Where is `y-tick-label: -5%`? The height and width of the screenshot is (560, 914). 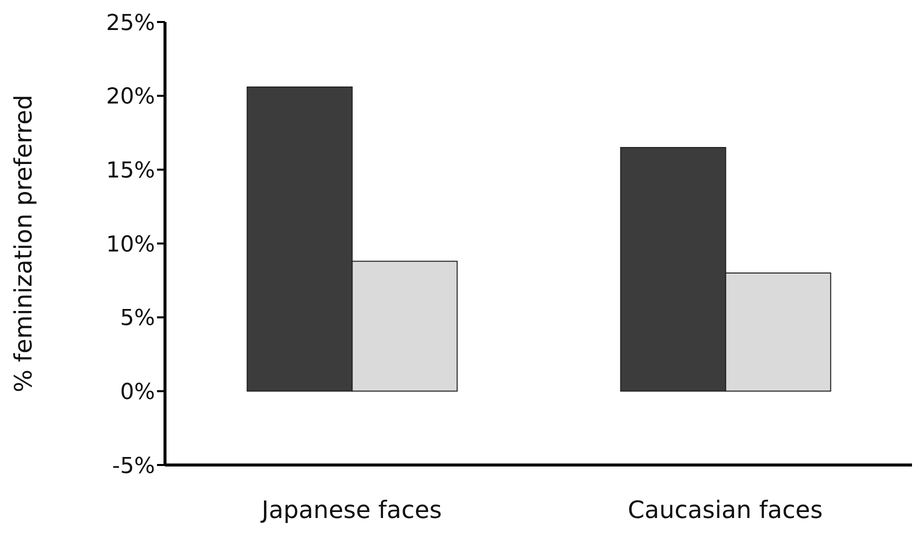
y-tick-label: -5% is located at coordinates (133, 466).